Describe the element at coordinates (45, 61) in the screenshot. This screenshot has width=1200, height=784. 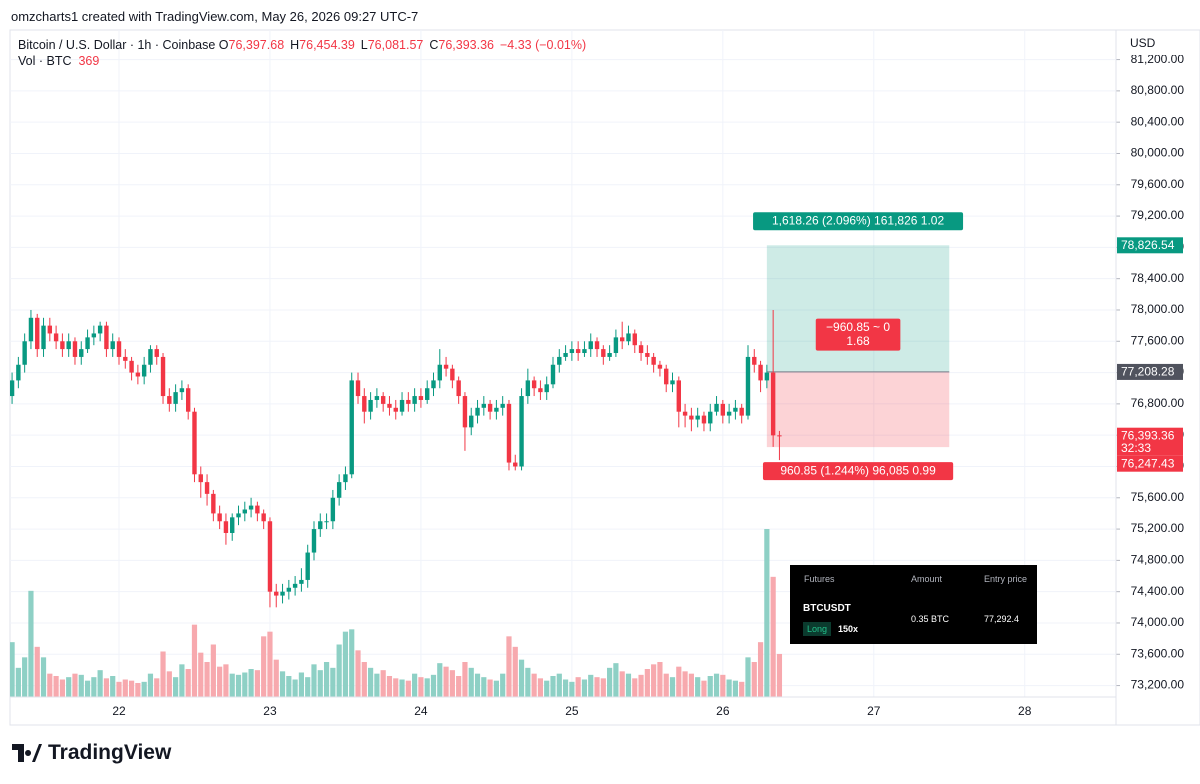
I see `volume-label: Vol · BTC` at that location.